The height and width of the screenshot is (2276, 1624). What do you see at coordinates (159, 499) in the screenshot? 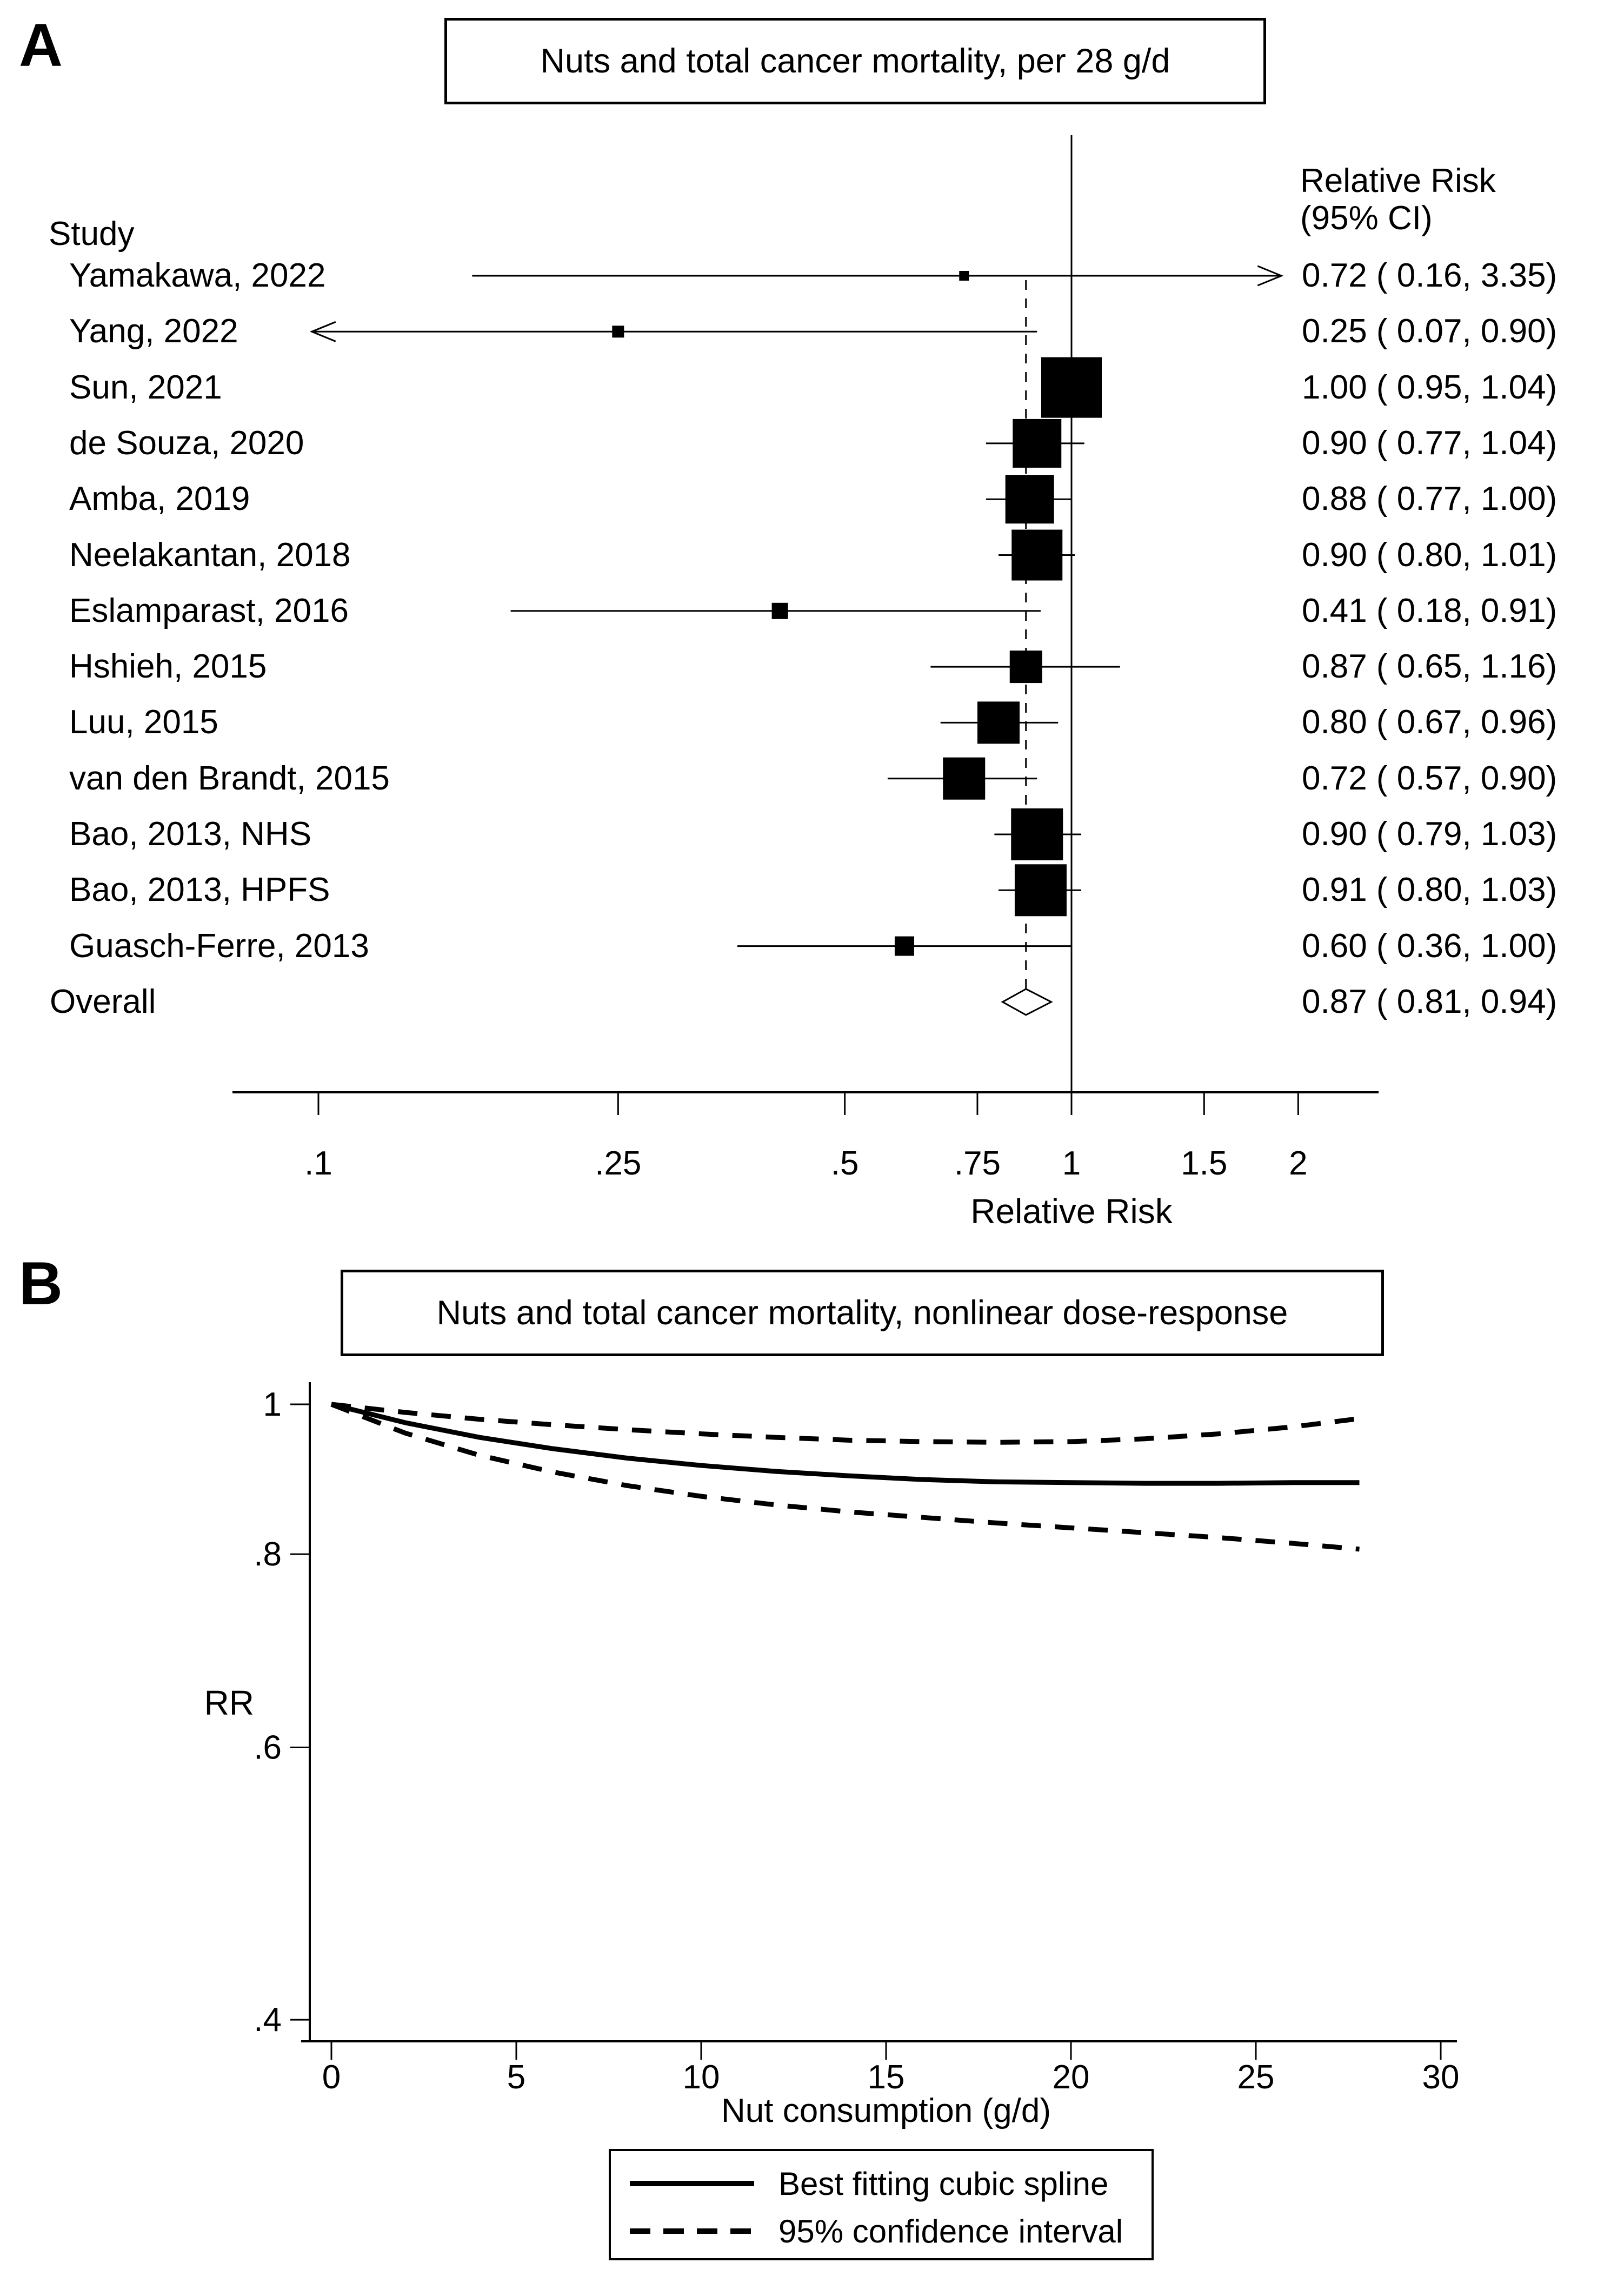
I see `study-name: Amba, 2019` at bounding box center [159, 499].